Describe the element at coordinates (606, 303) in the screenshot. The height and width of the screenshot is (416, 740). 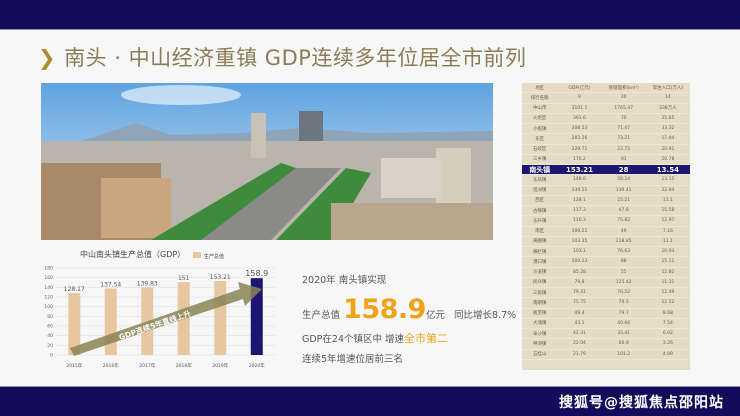
I see `table-row: 南朗镇 75.75 70.5 12.52` at that location.